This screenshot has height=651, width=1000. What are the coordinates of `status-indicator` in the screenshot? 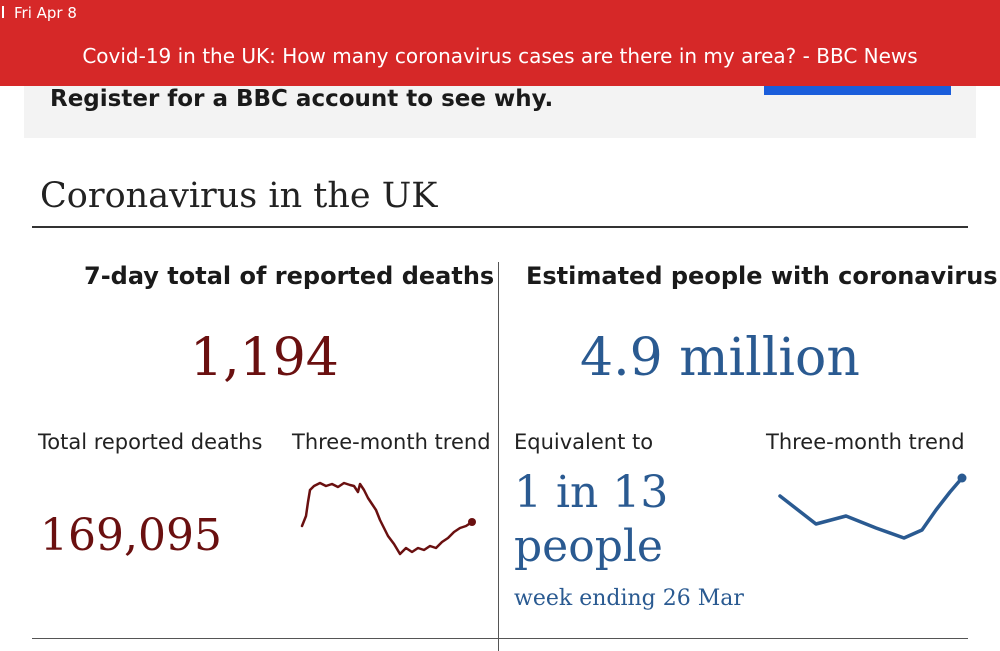 It's located at (3, 12).